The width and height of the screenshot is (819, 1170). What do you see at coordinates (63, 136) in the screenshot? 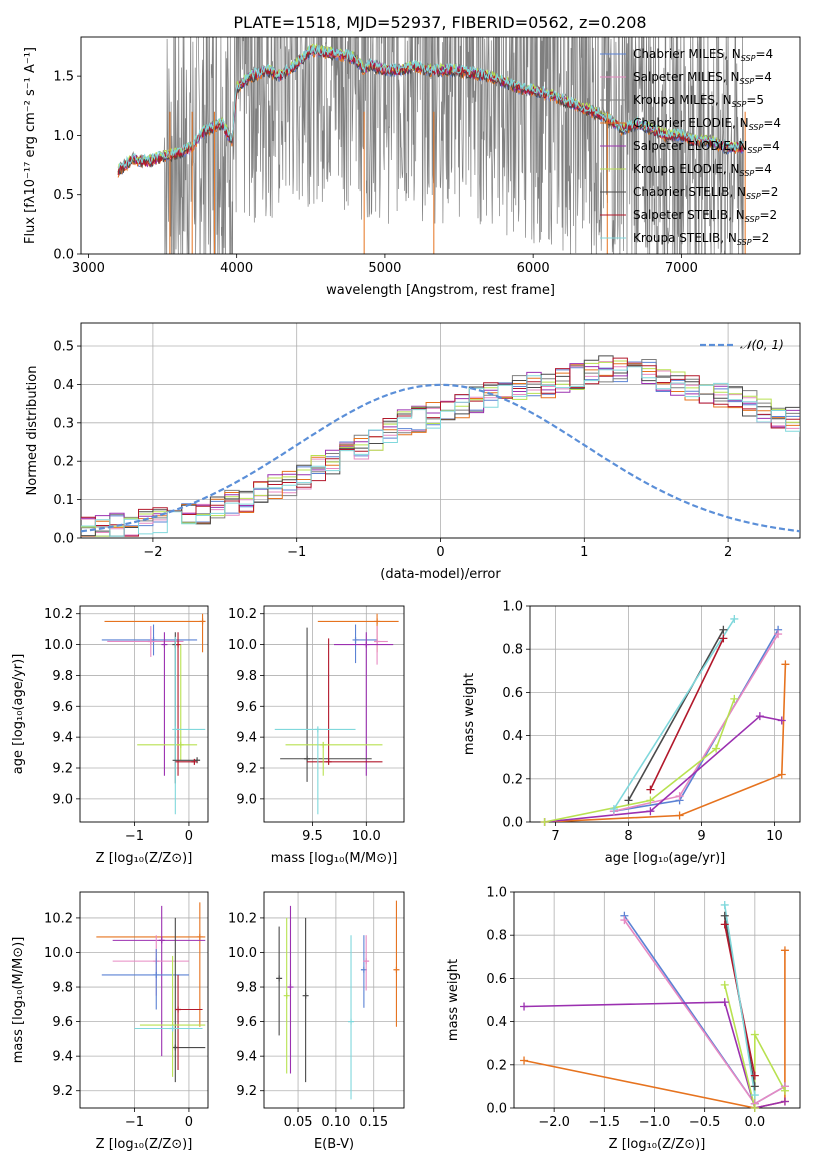
I see `y-tick-label: 1.0` at bounding box center [63, 136].